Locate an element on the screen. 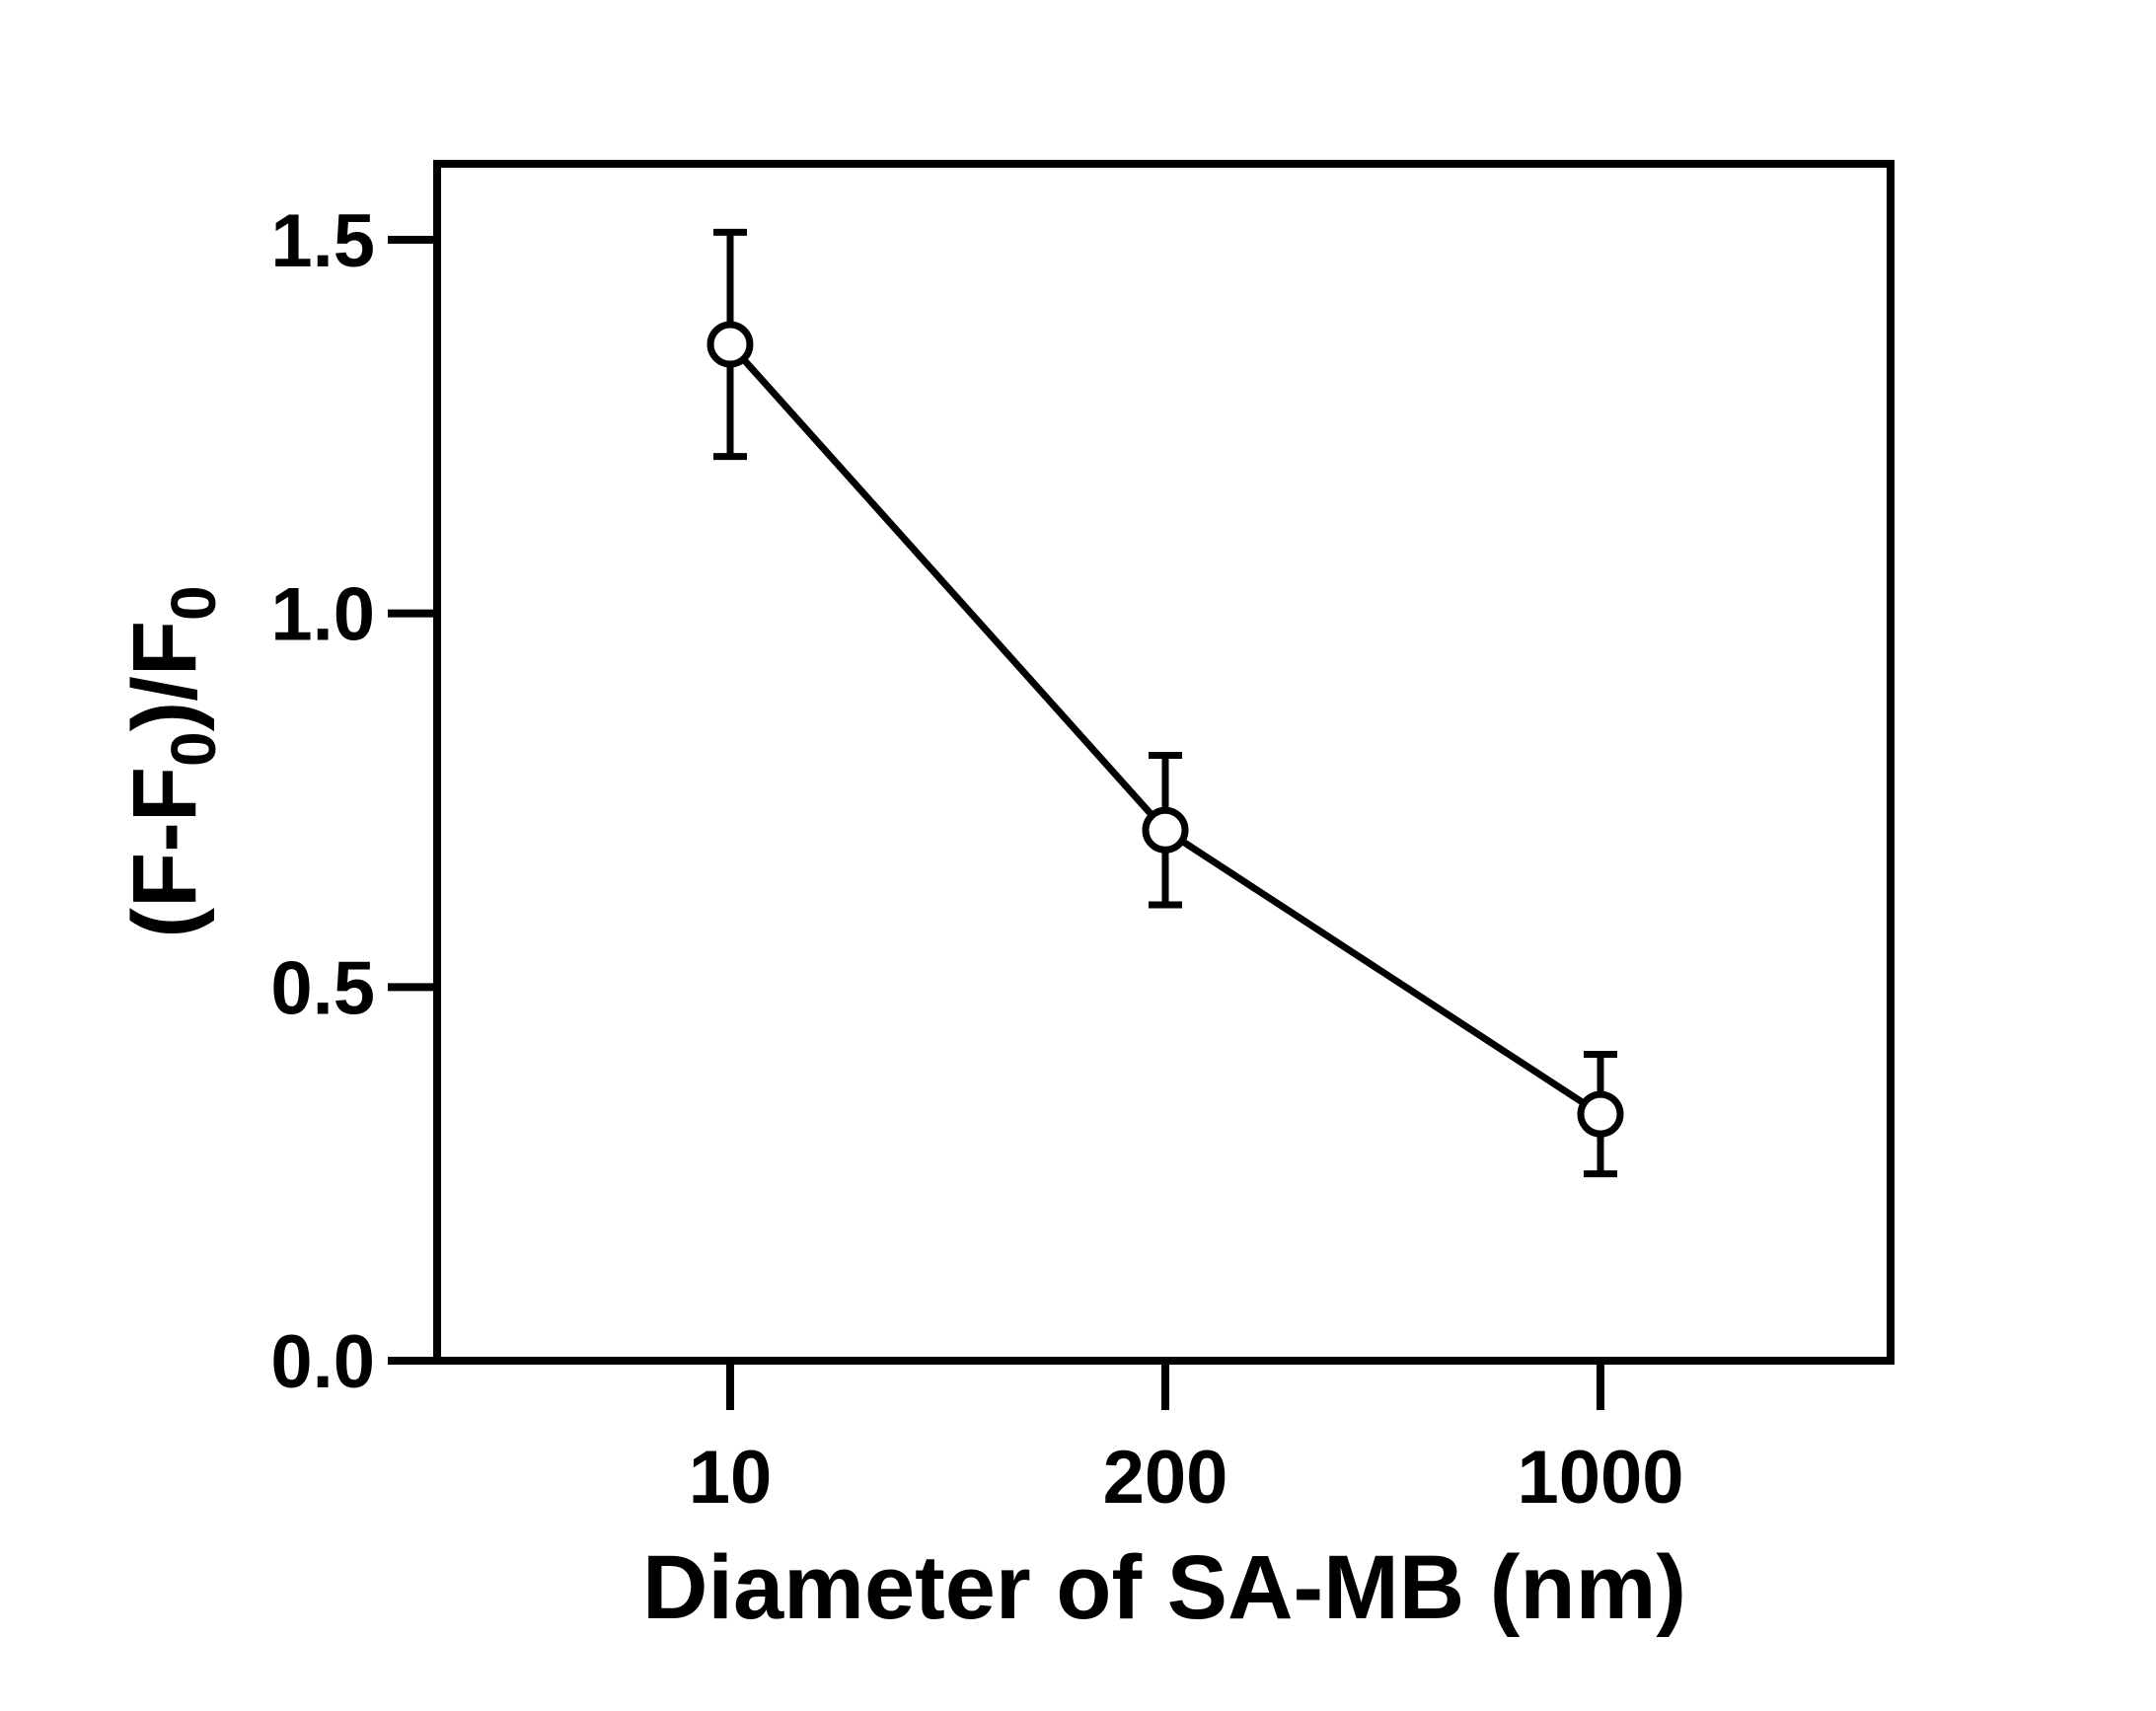 The width and height of the screenshot is (2156, 1711). y-title-sub-1: 0 is located at coordinates (193, 749).